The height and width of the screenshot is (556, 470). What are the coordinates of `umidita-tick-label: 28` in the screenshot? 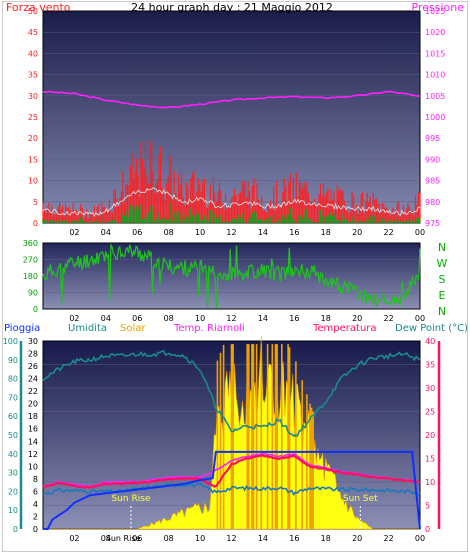 It's located at (33, 354).